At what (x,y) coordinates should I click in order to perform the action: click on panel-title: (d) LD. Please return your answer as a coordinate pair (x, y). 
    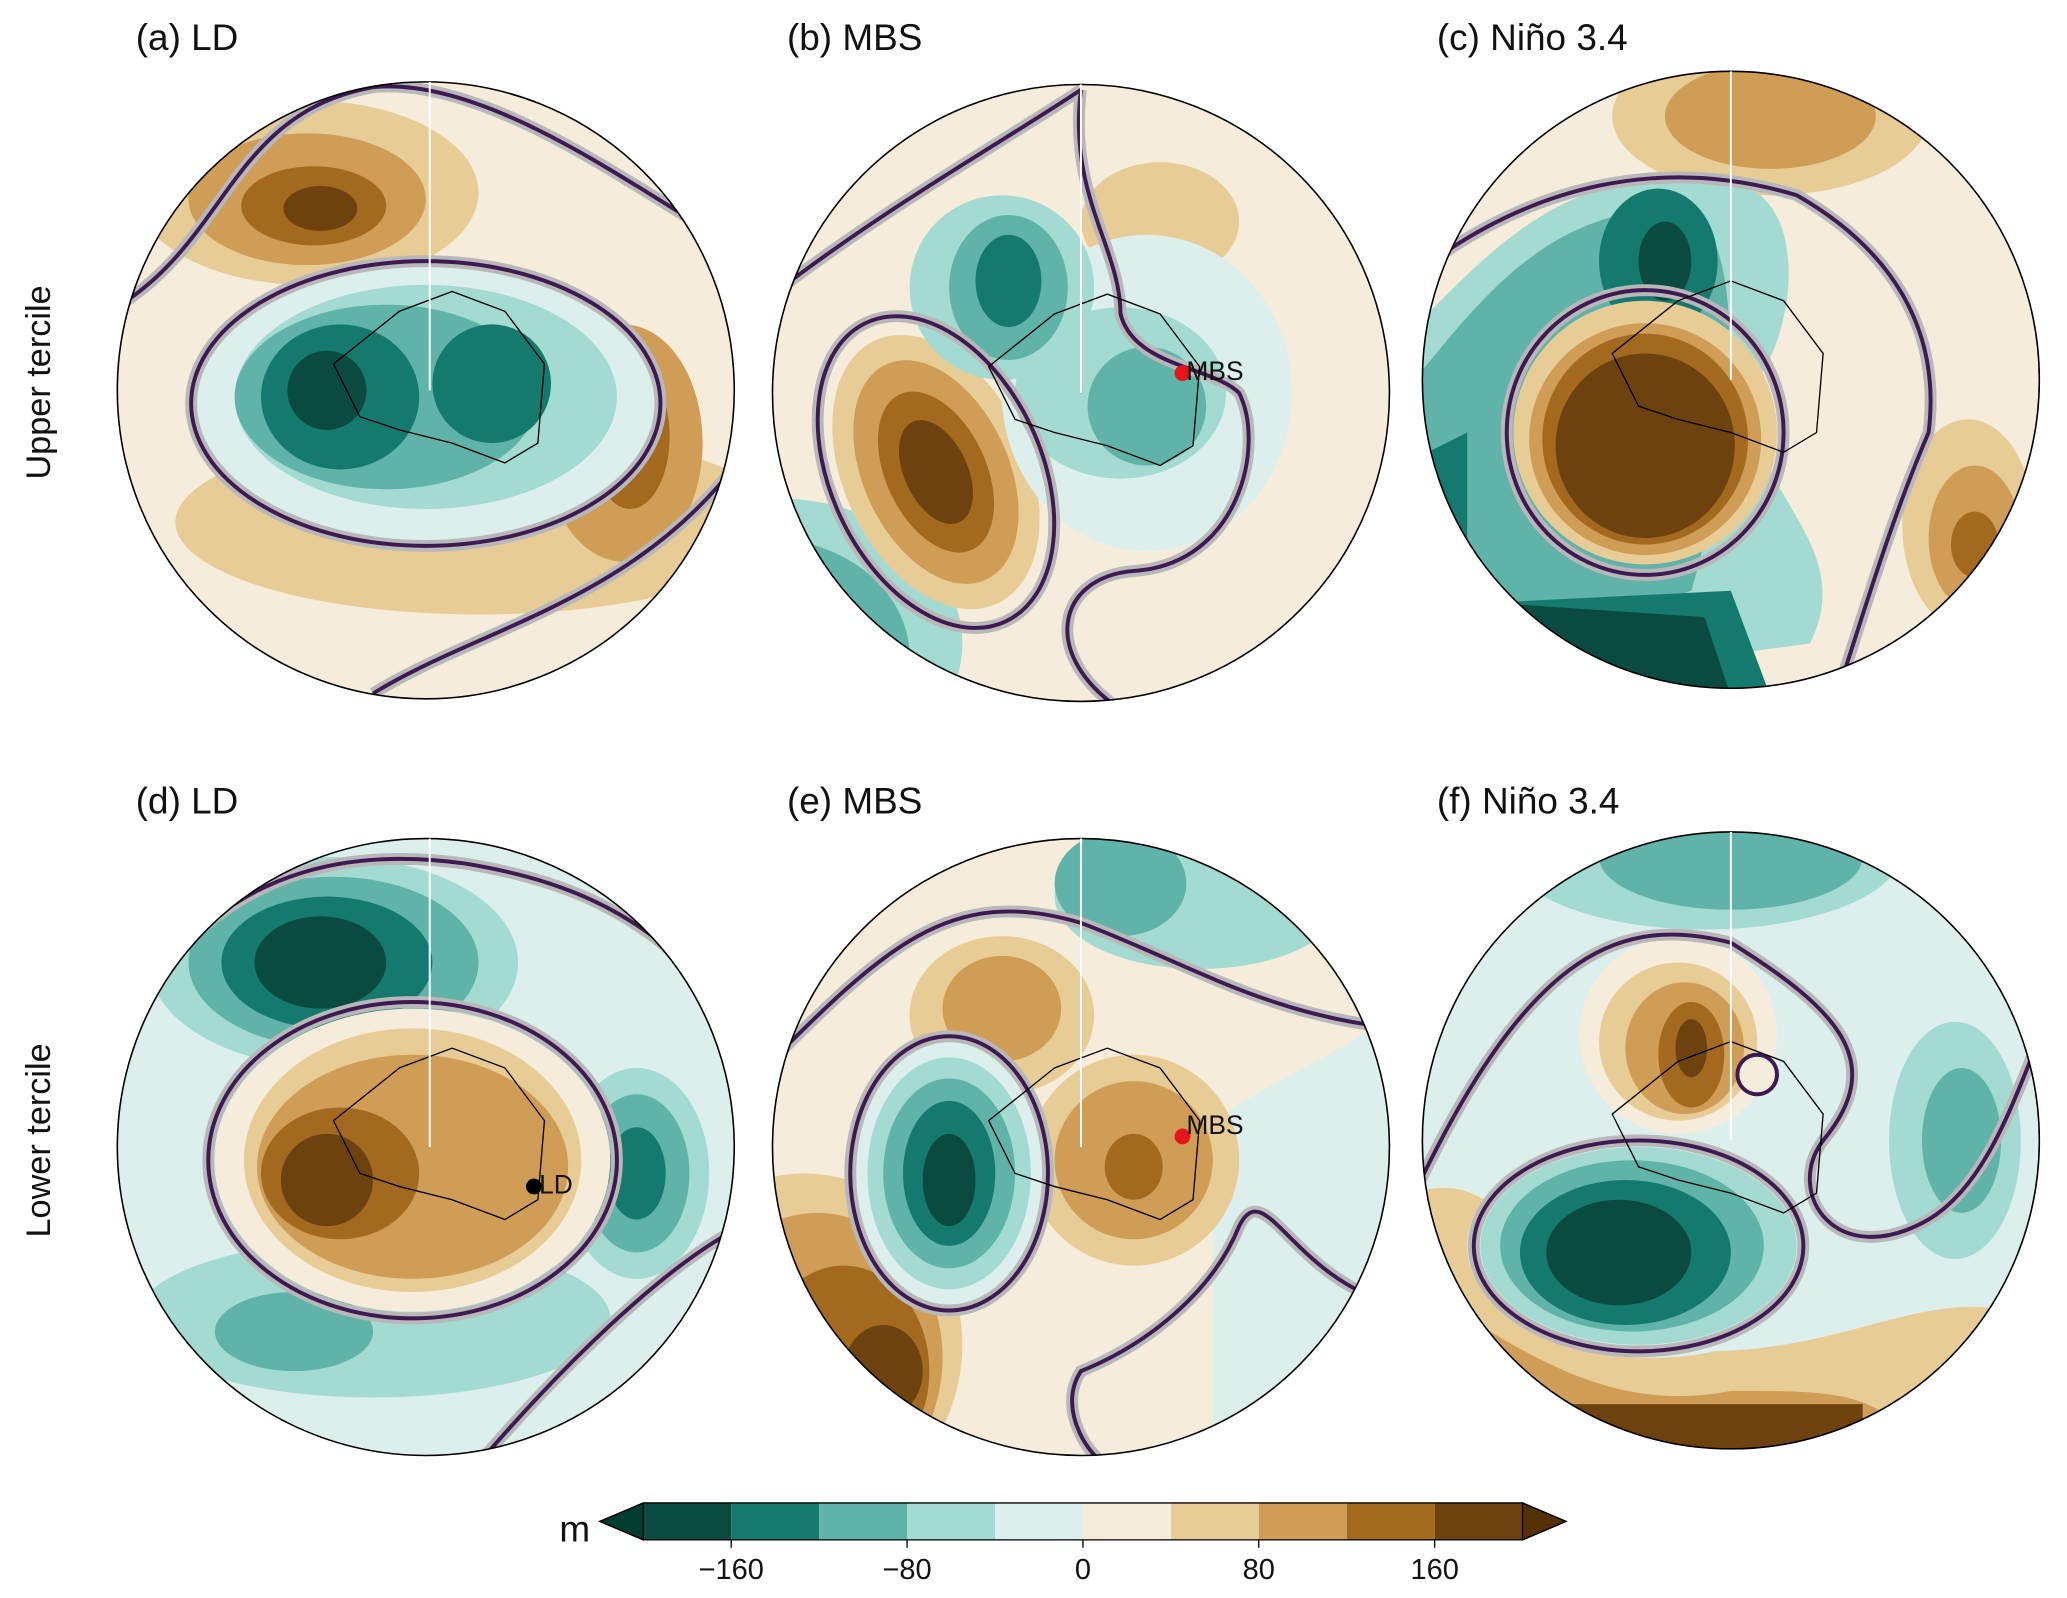
    Looking at the image, I should click on (187, 801).